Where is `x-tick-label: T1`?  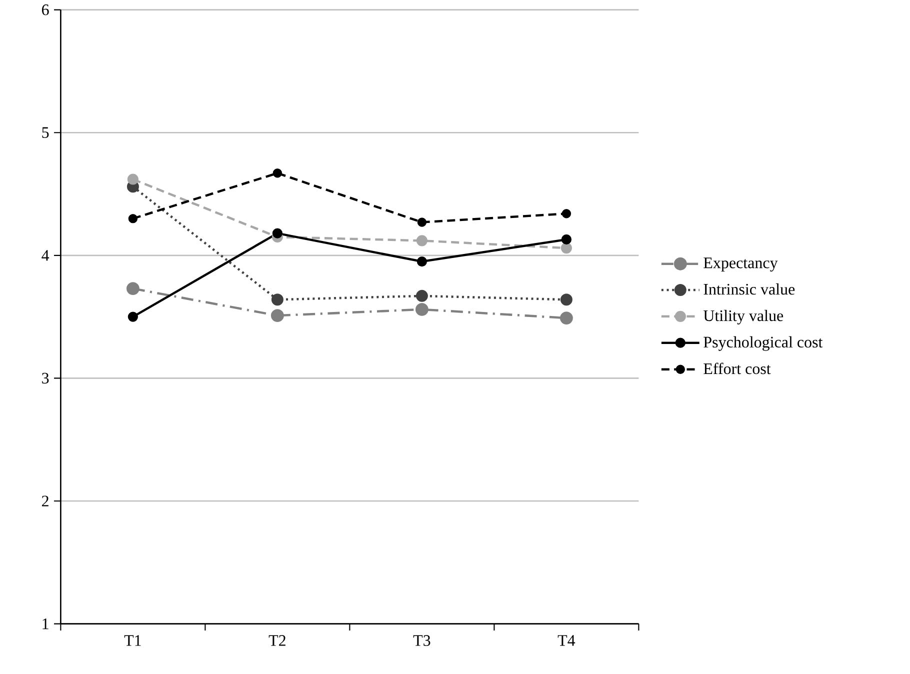
x-tick-label: T1 is located at coordinates (132, 640).